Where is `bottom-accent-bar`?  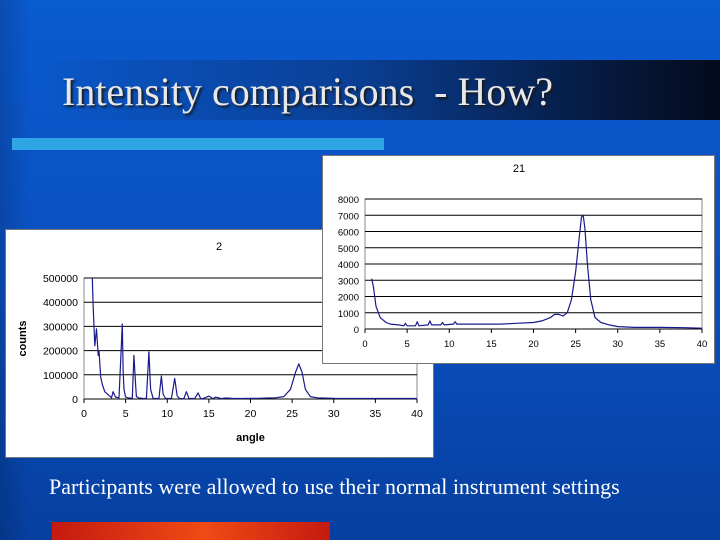 bottom-accent-bar is located at coordinates (191, 531).